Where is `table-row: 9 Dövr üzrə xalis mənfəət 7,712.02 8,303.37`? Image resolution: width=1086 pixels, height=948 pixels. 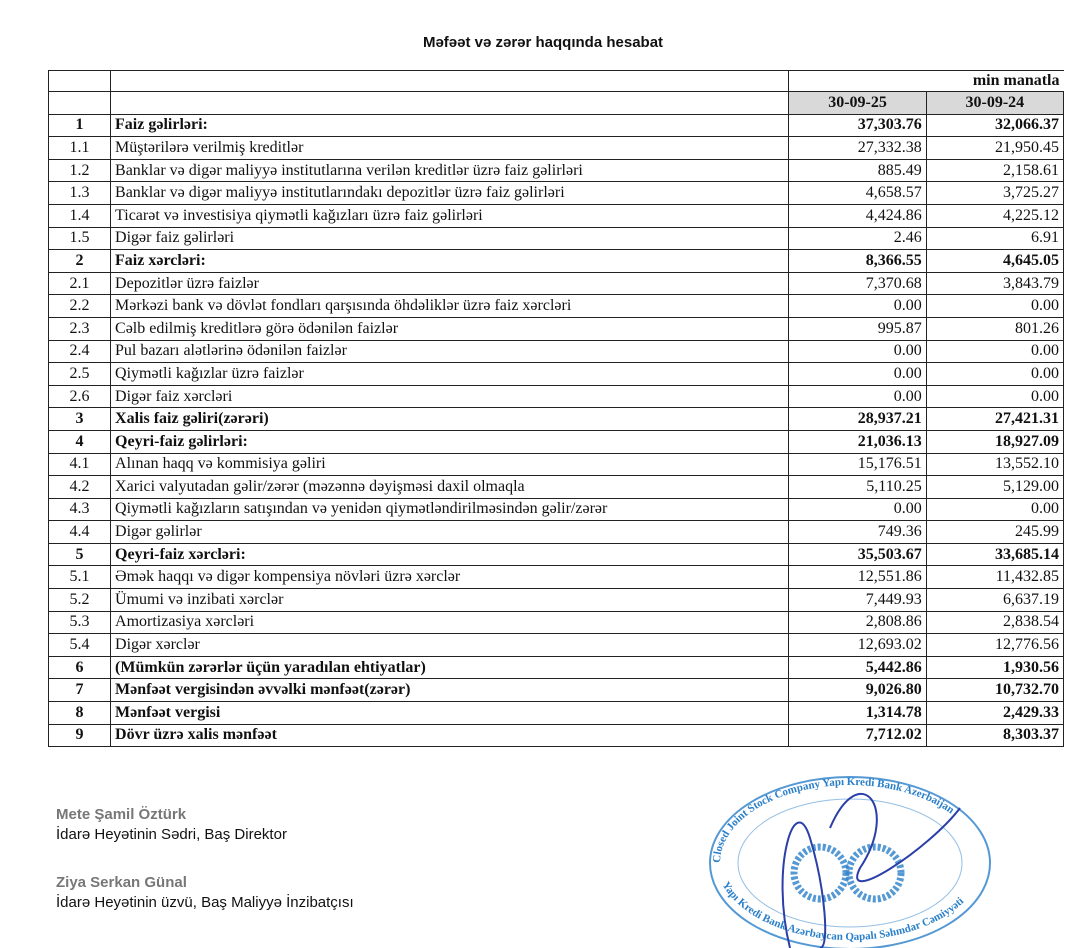
table-row: 9 Dövr üzrə xalis mənfəət 7,712.02 8,303.37 is located at coordinates (556, 735).